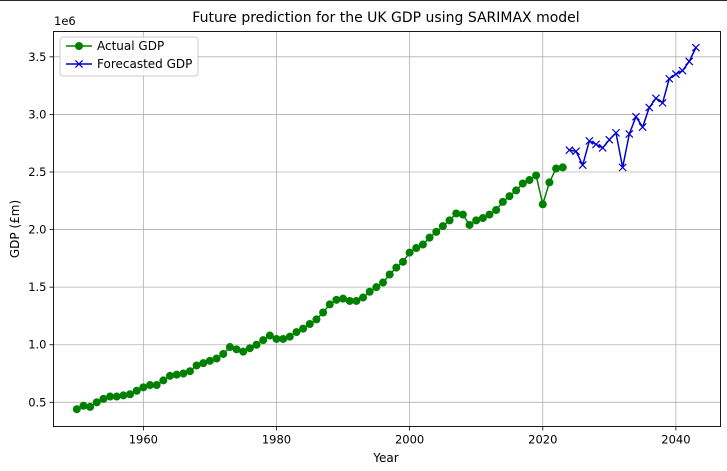  What do you see at coordinates (37, 114) in the screenshot?
I see `y-tick-label: 3.0` at bounding box center [37, 114].